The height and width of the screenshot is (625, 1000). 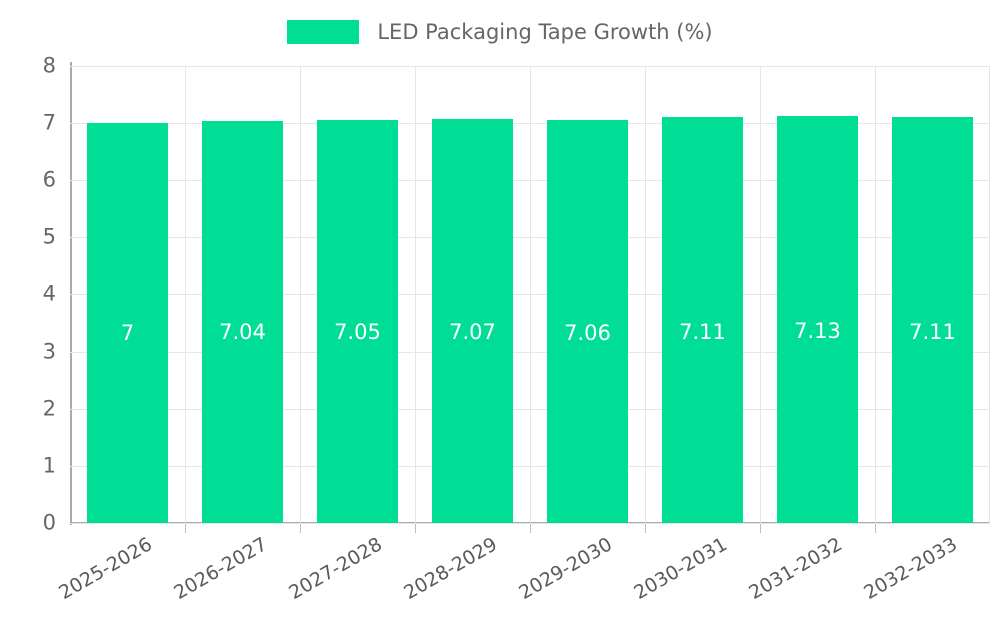 I want to click on x-axis-tick-2026-2027: 2026-2027, so click(x=220, y=569).